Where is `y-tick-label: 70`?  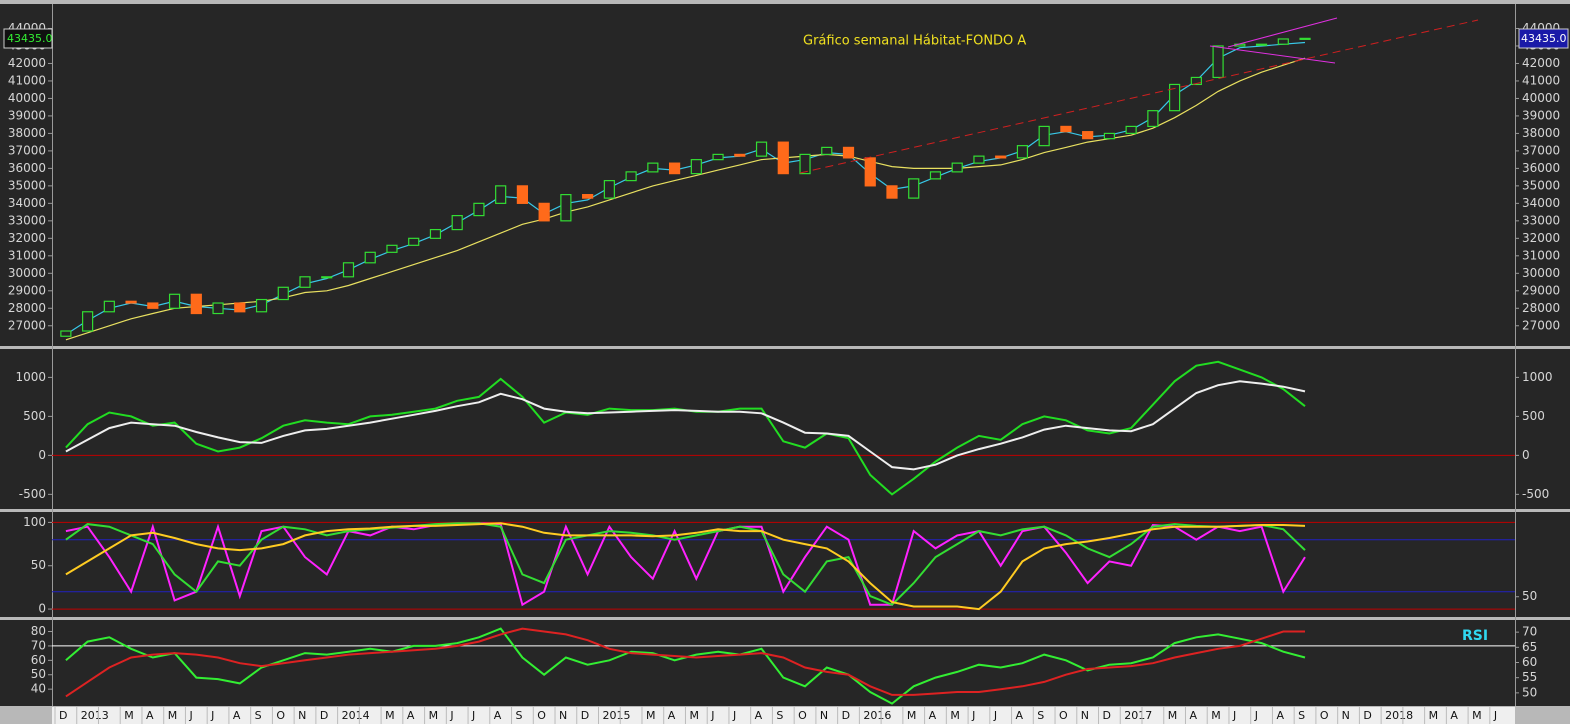 y-tick-label: 70 is located at coordinates (38, 645).